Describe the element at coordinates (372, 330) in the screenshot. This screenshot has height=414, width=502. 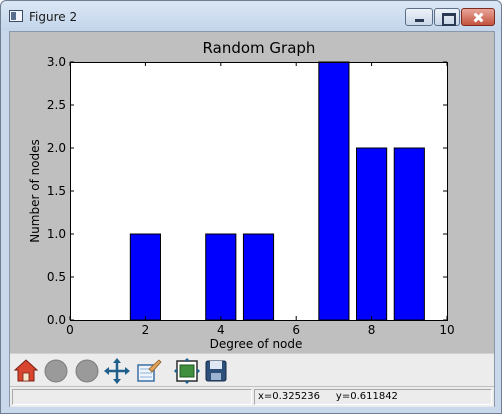
I see `x-tick-label: 8` at that location.